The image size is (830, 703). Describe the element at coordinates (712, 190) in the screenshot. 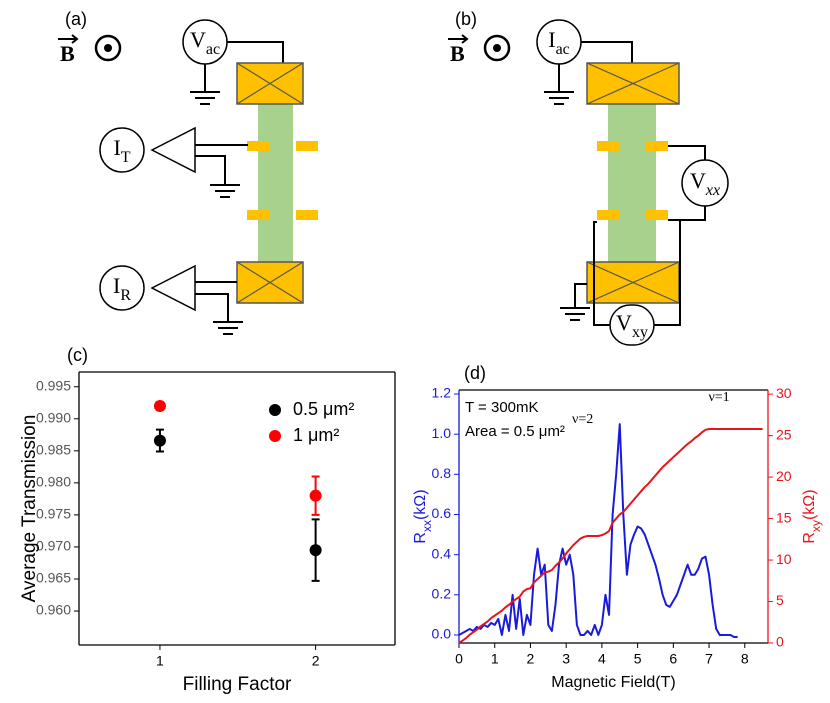

I see `meter-sub: xx` at that location.